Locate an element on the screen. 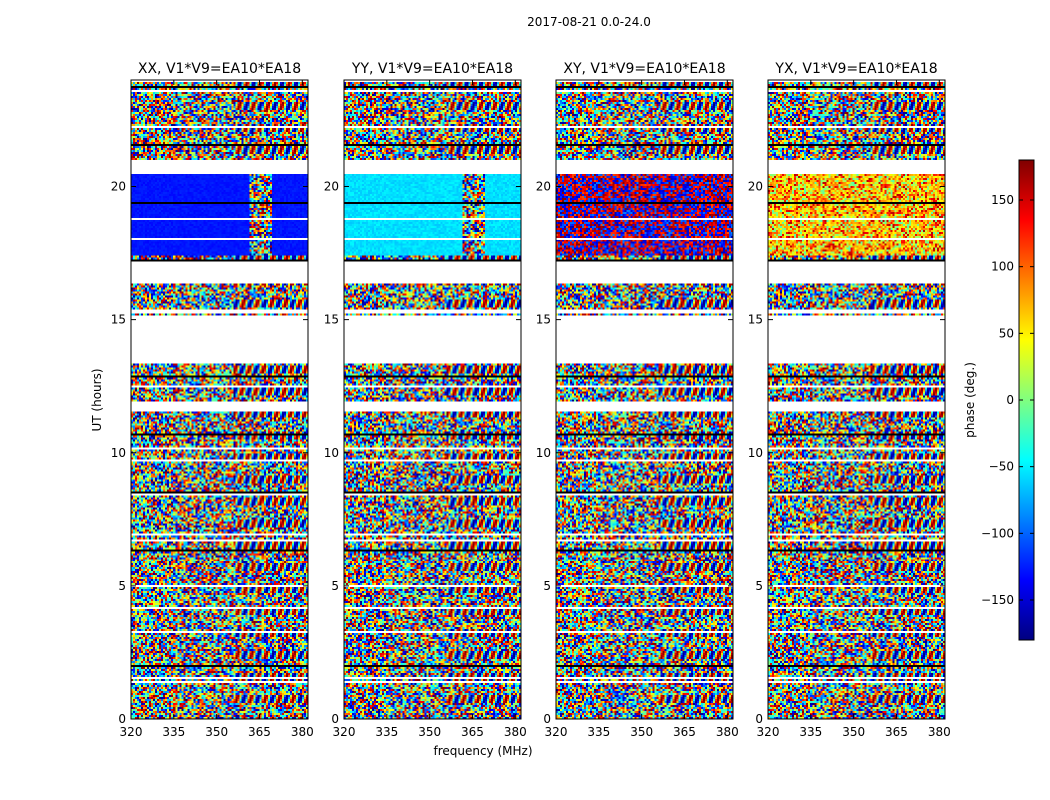  x-axis-label: frequency (MHz) is located at coordinates (482, 751).